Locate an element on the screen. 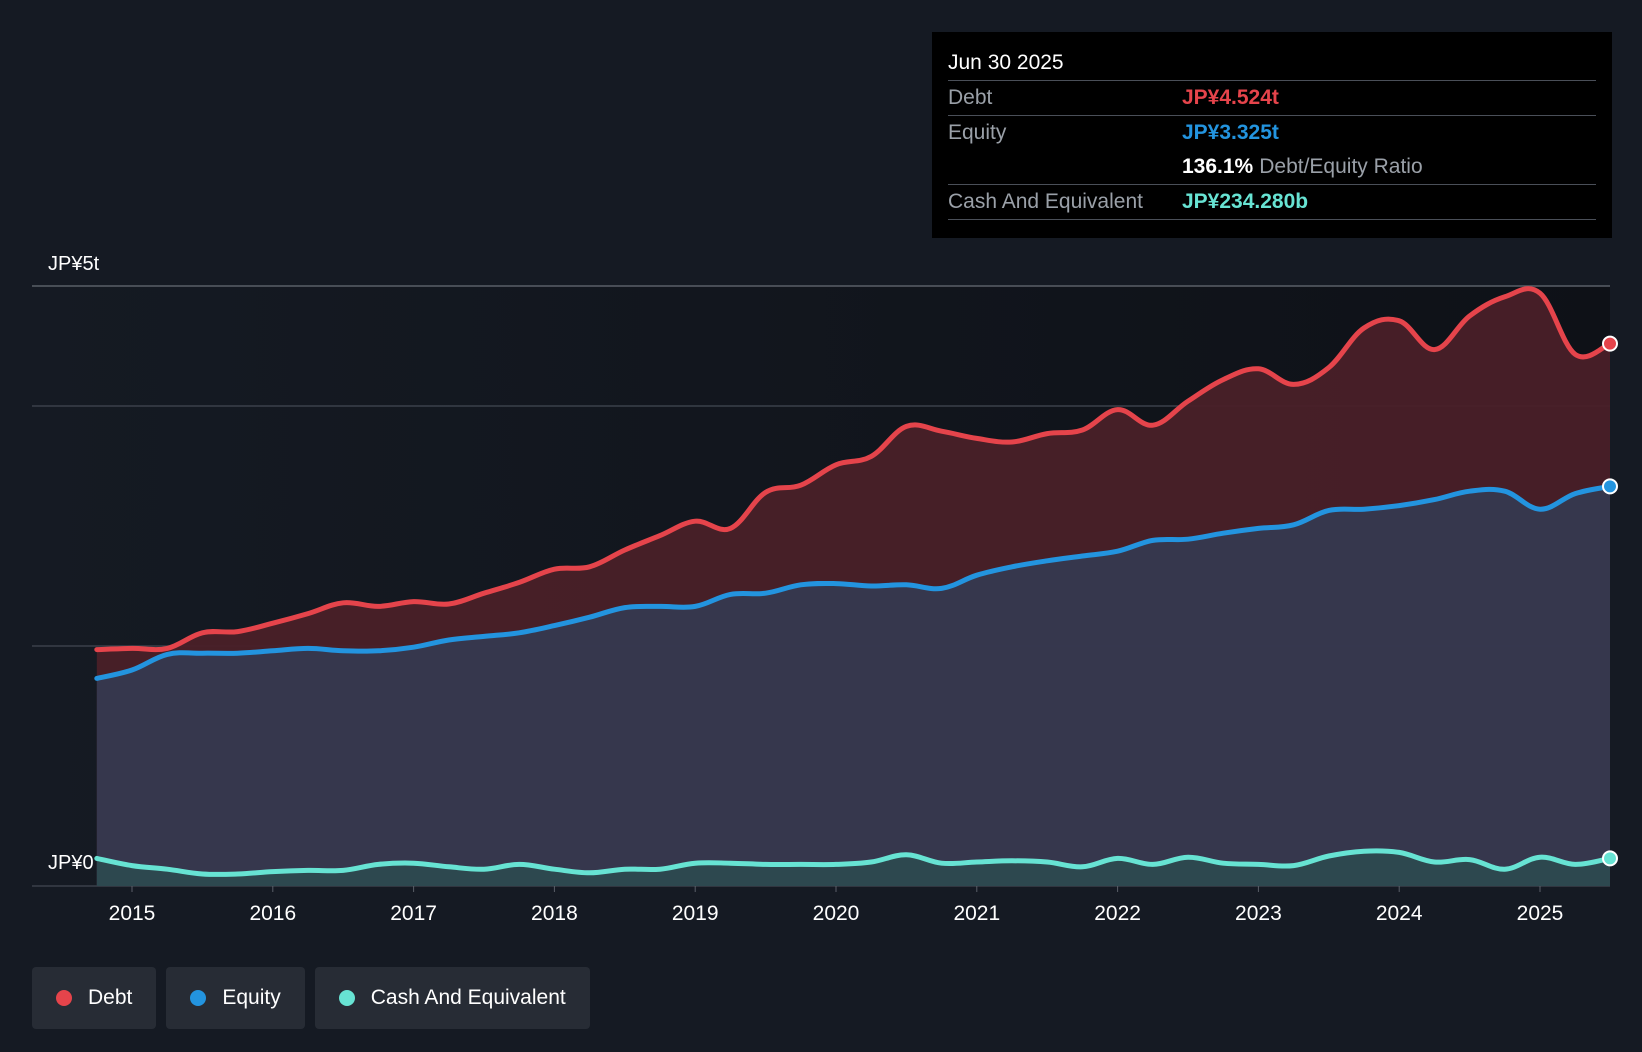  debt-end-marker is located at coordinates (1610, 343).